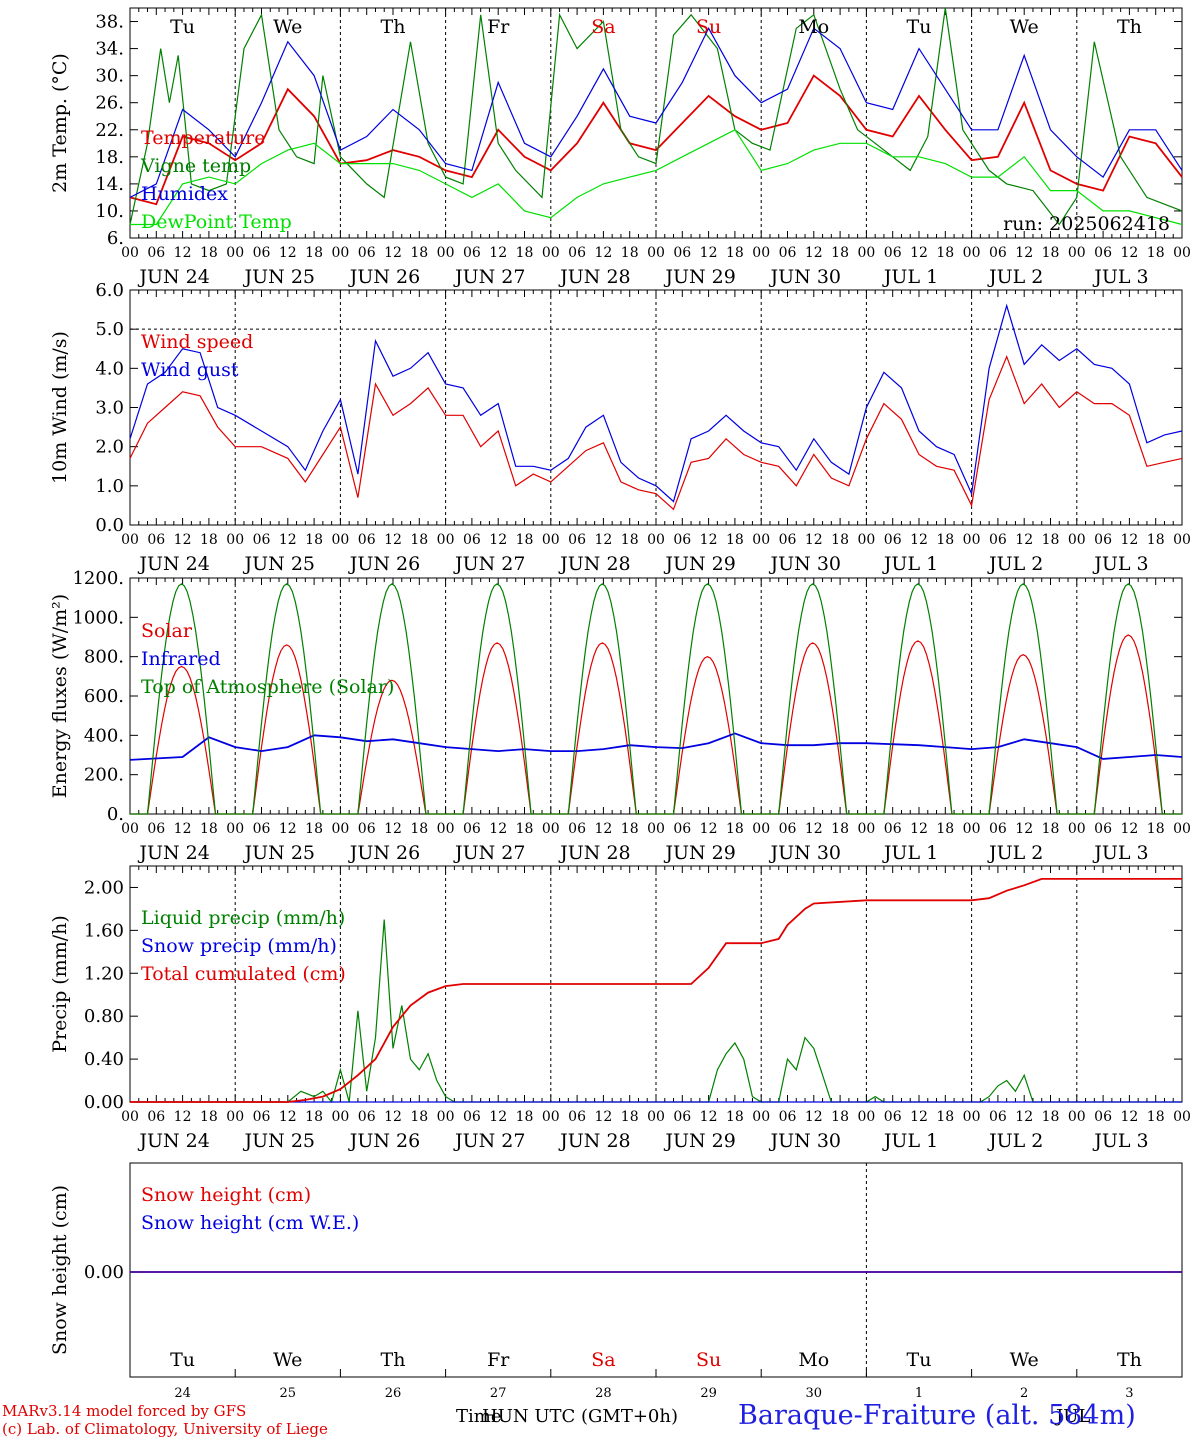 This screenshot has height=1440, width=1194. What do you see at coordinates (919, 1360) in the screenshot?
I see `day-label: Tu` at bounding box center [919, 1360].